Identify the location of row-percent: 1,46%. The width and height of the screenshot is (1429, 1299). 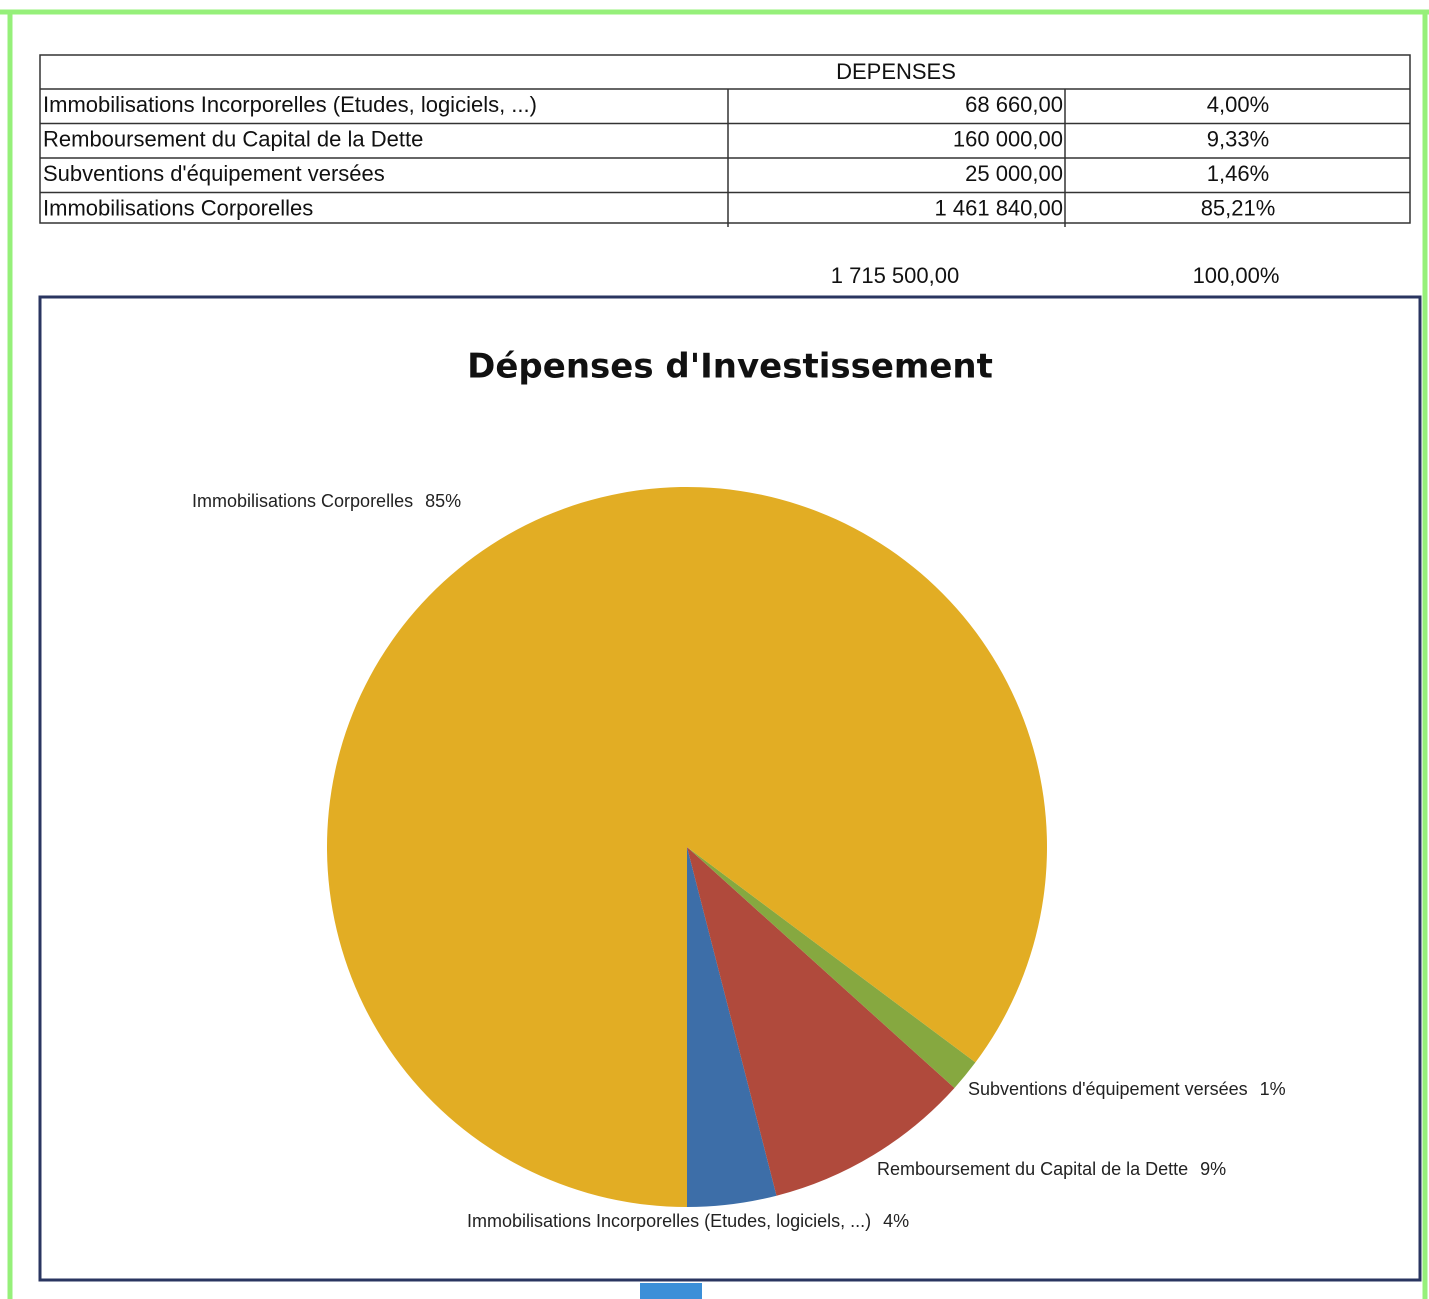
(1238, 173).